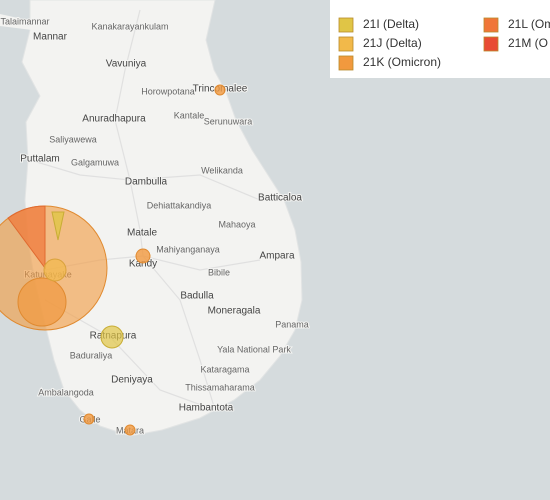 The width and height of the screenshot is (550, 500). What do you see at coordinates (129, 26) in the screenshot?
I see `place-label: Kanakarayankulam` at bounding box center [129, 26].